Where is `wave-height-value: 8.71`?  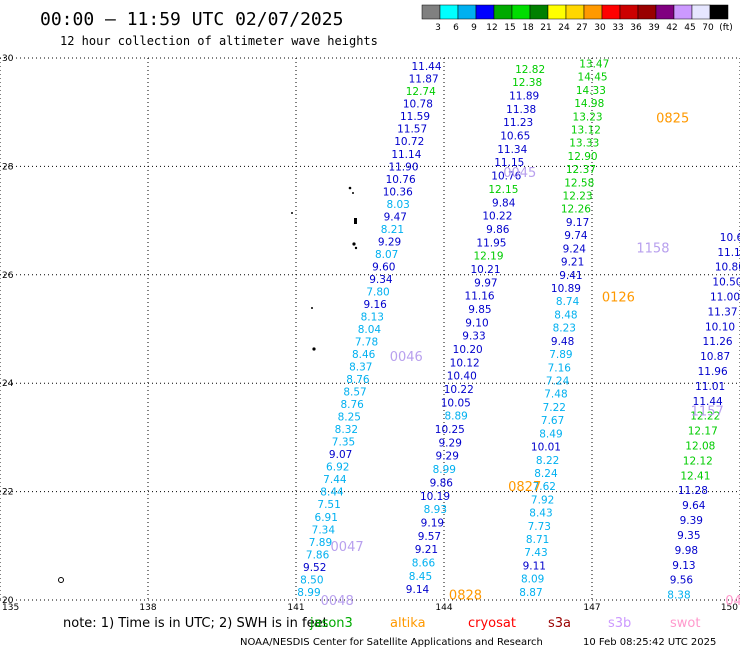
wave-height-value: 8.71 is located at coordinates (537, 540).